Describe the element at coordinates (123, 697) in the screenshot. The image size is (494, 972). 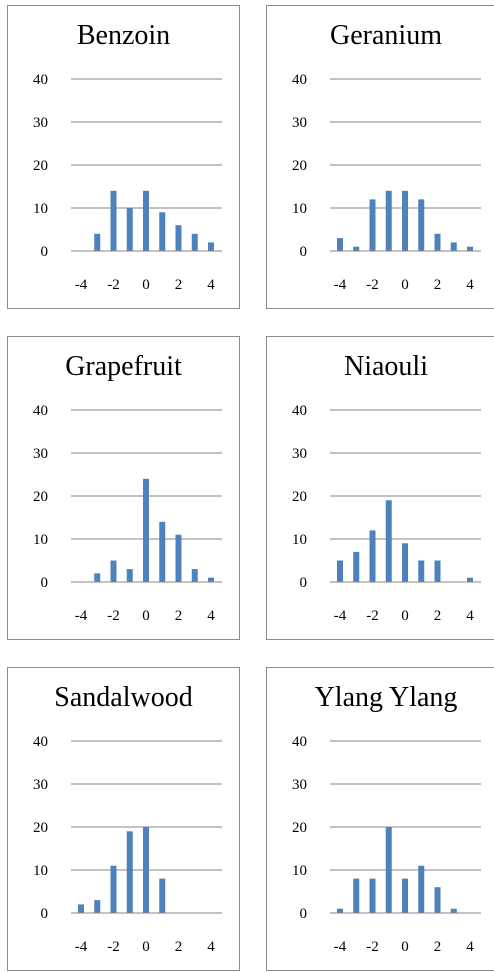
I see `chart-title: Sandalwood` at that location.